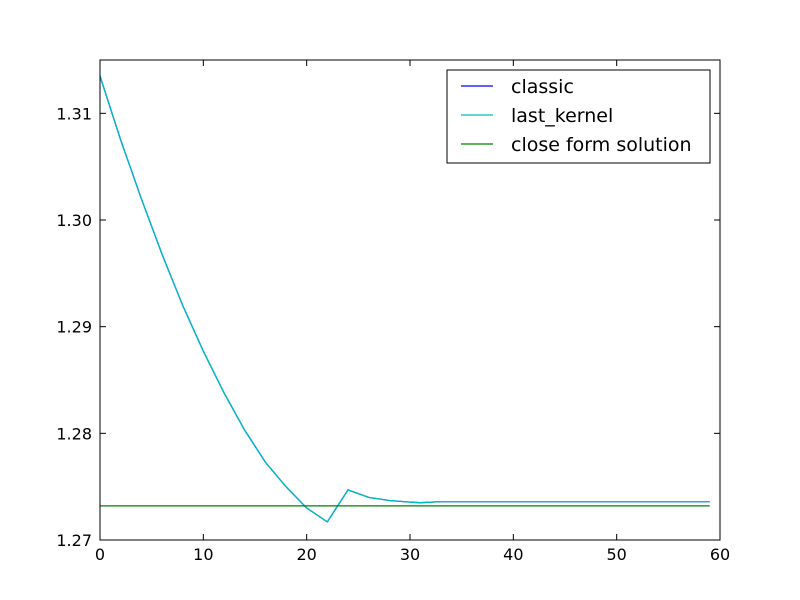 The height and width of the screenshot is (600, 800). I want to click on y-tick-label: 1.28, so click(74, 433).